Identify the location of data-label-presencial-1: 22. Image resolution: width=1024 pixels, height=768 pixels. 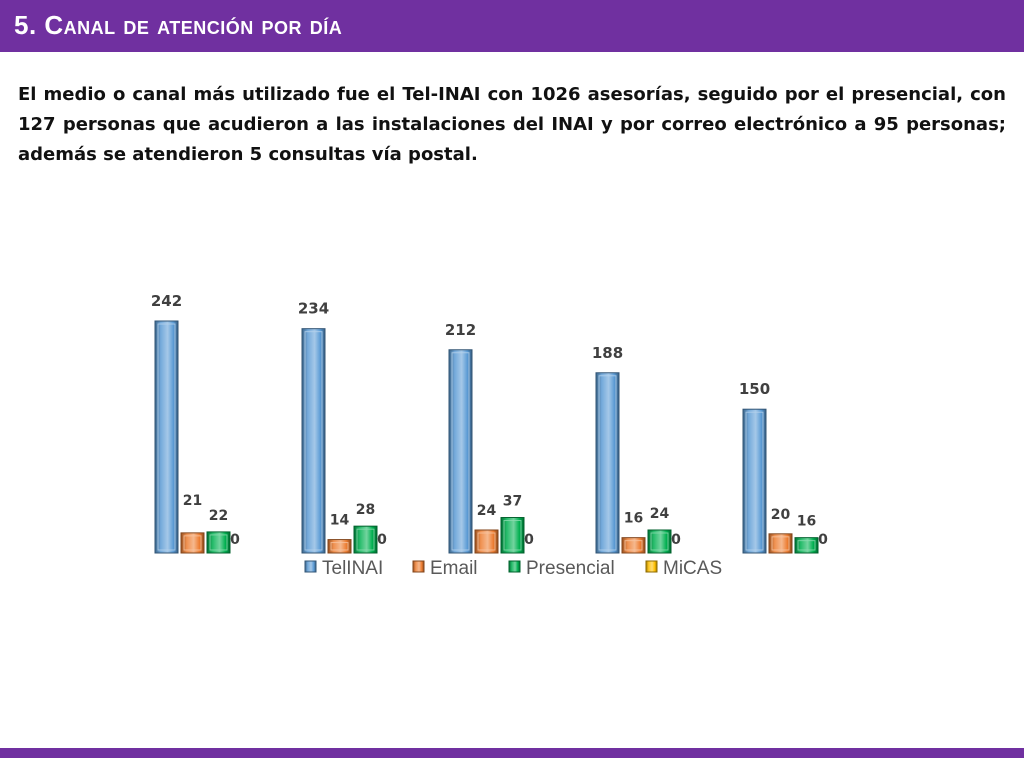
(218, 516).